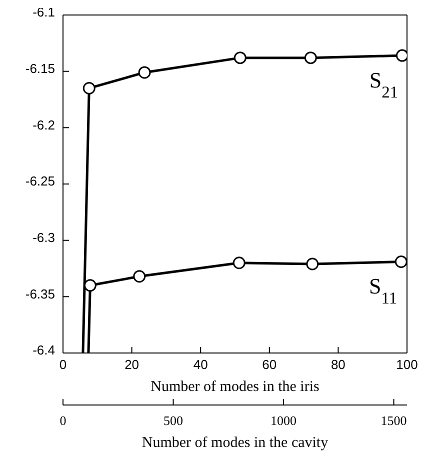 This screenshot has width=423, height=458. I want to click on x-tick-label: 80, so click(338, 364).